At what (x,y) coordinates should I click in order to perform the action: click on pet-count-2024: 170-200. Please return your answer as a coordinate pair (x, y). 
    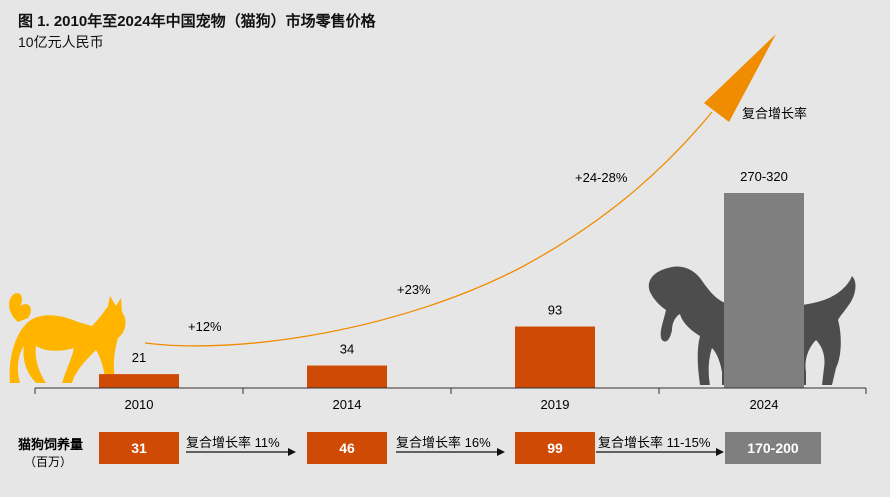
    Looking at the image, I should click on (773, 448).